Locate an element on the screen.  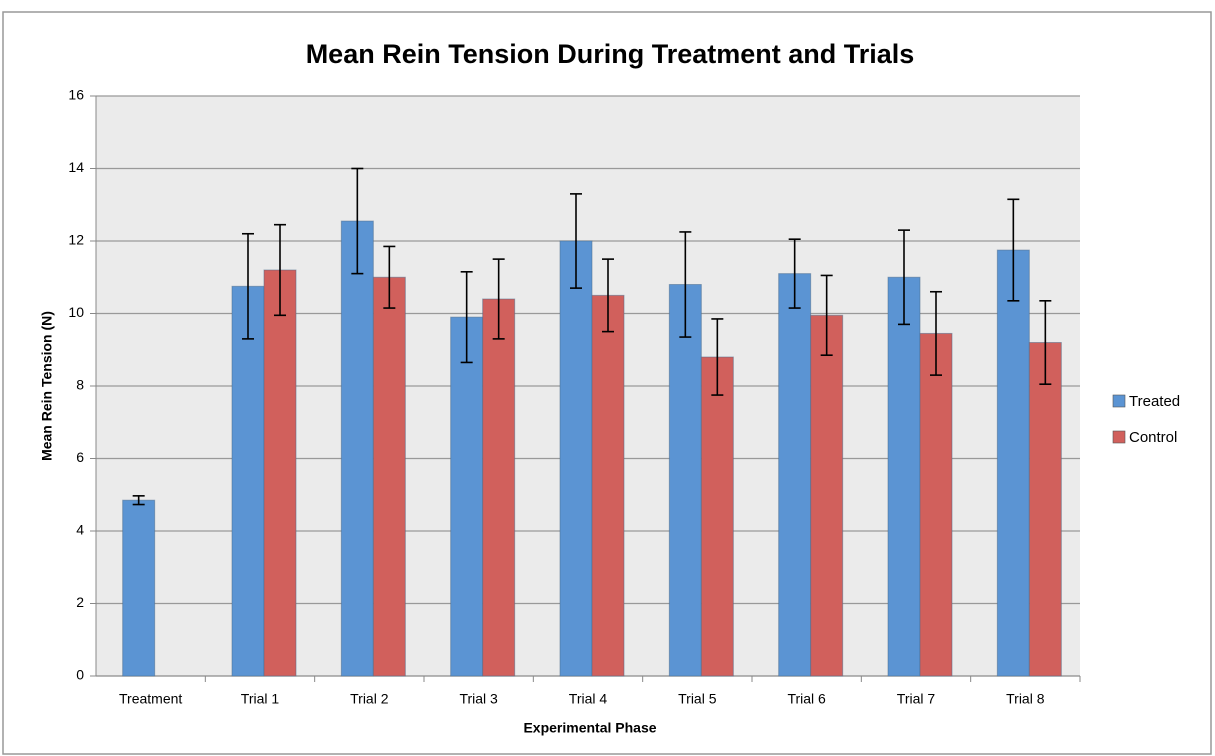
x-tick-label: Trial 7 is located at coordinates (916, 699).